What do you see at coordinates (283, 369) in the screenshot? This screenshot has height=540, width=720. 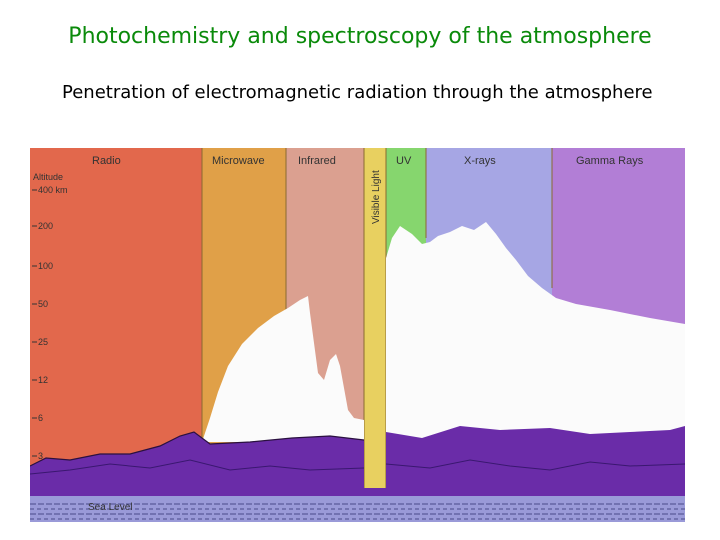 I see `microwave-infrared-penetration` at bounding box center [283, 369].